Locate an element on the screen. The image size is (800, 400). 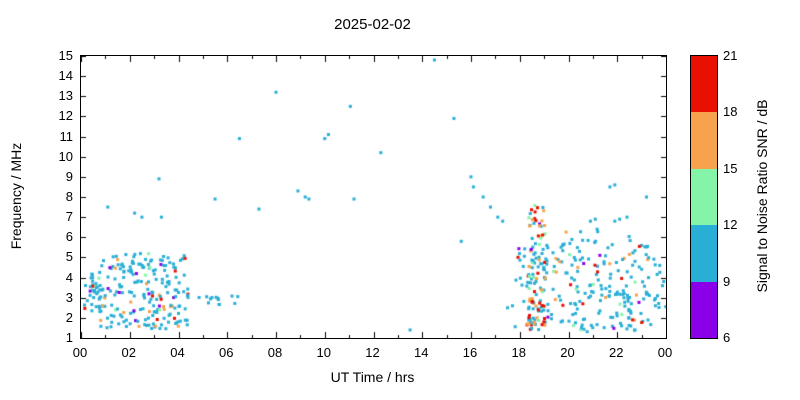
x-tick-label: 06 is located at coordinates (226, 352).